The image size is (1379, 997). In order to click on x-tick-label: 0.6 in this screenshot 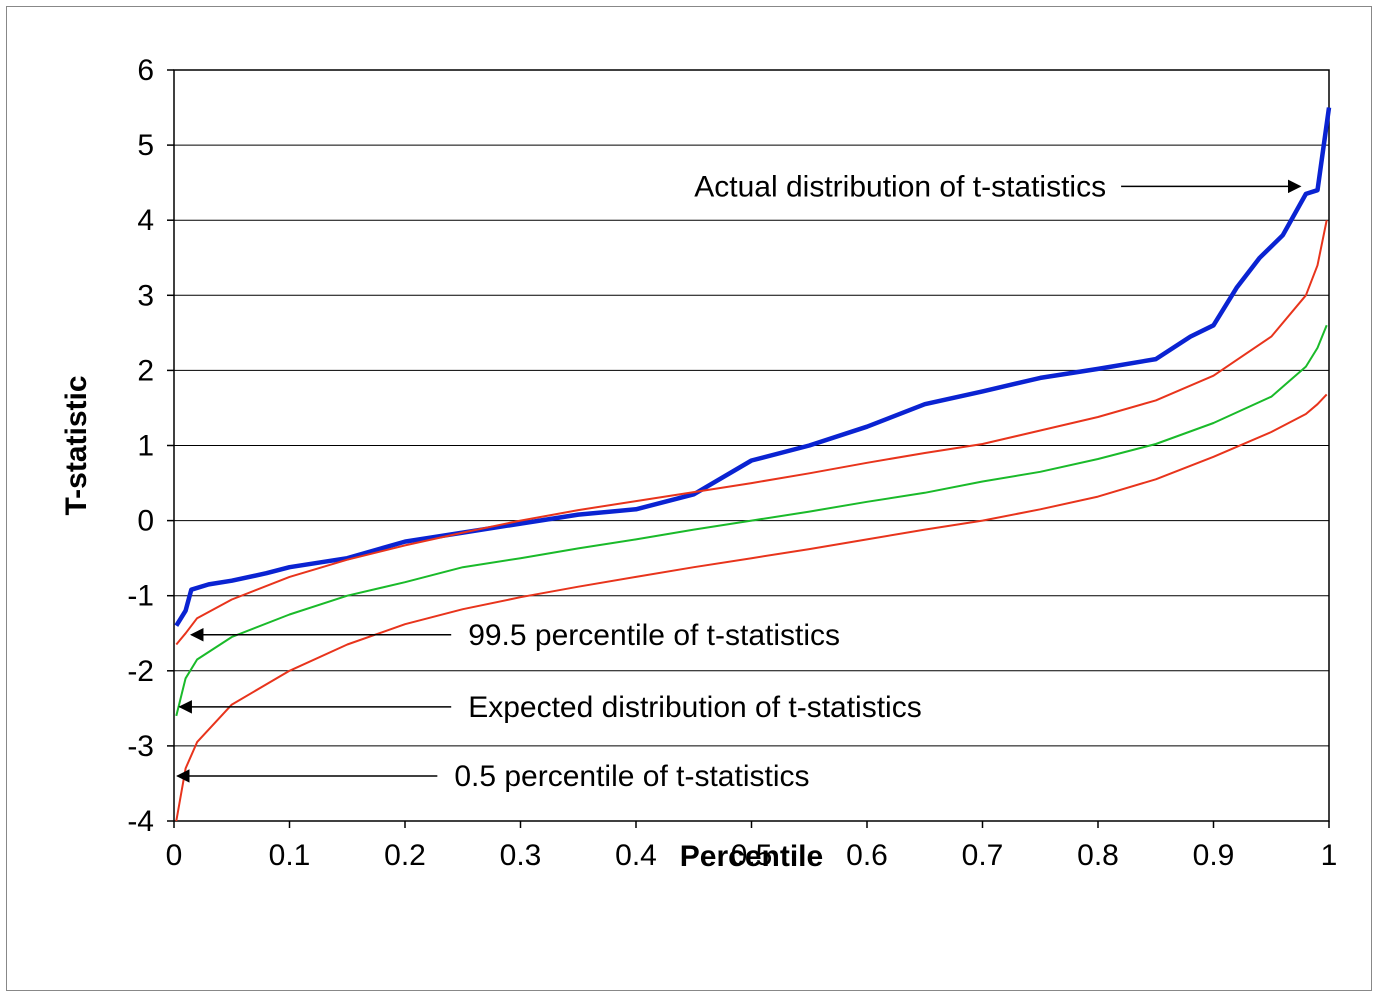, I will do `click(867, 855)`.